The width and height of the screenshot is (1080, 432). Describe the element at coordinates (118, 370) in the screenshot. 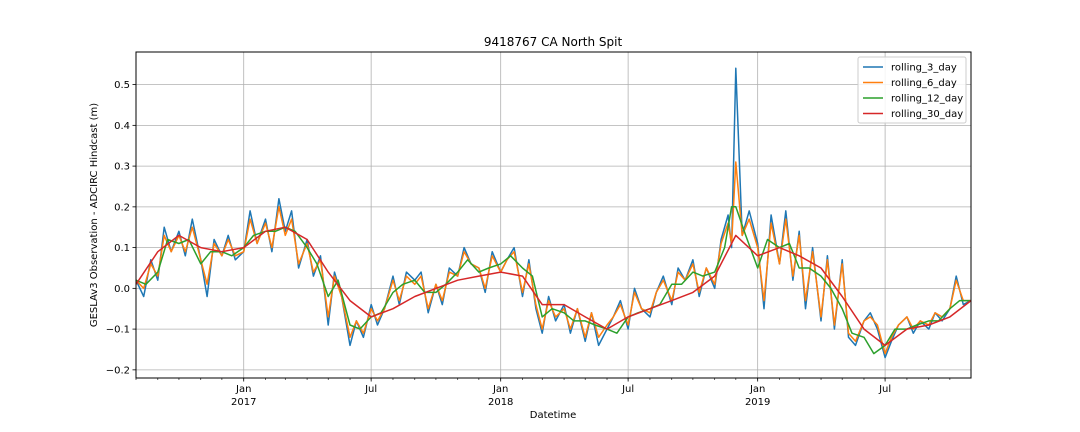

I see `y-tick-label: −0.2` at that location.